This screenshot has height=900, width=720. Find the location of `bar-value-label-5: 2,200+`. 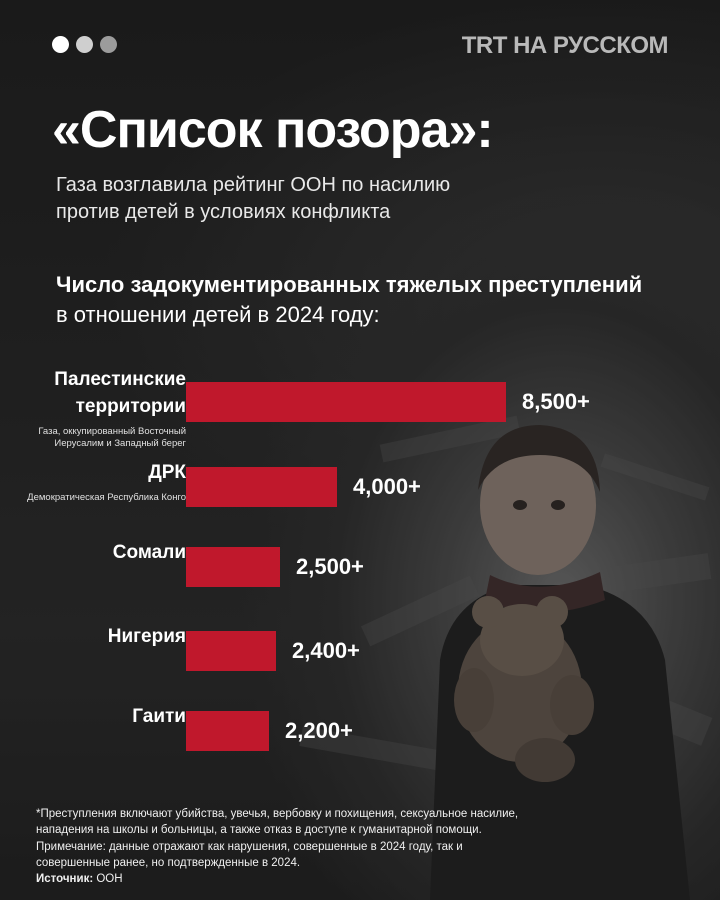

bar-value-label-5: 2,200+ is located at coordinates (319, 730).